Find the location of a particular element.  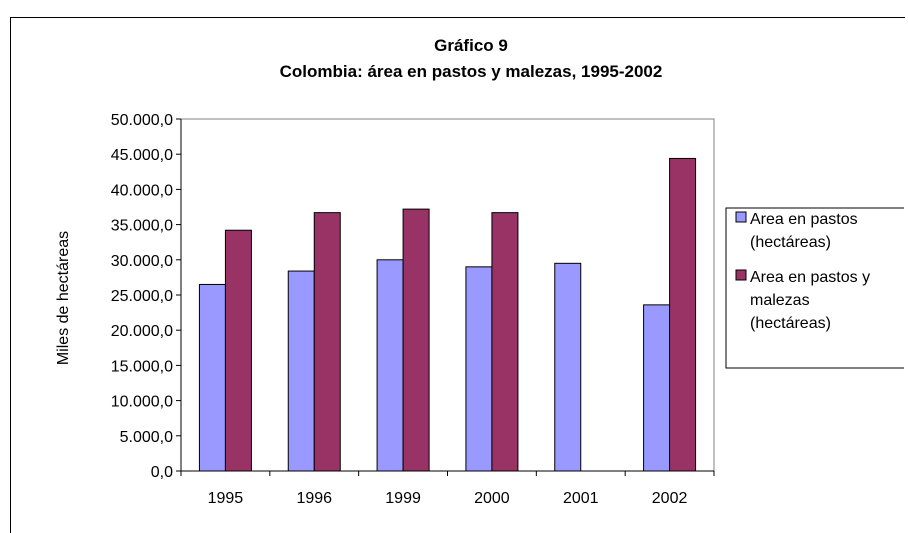

x-tick-label: 2001 is located at coordinates (581, 498).